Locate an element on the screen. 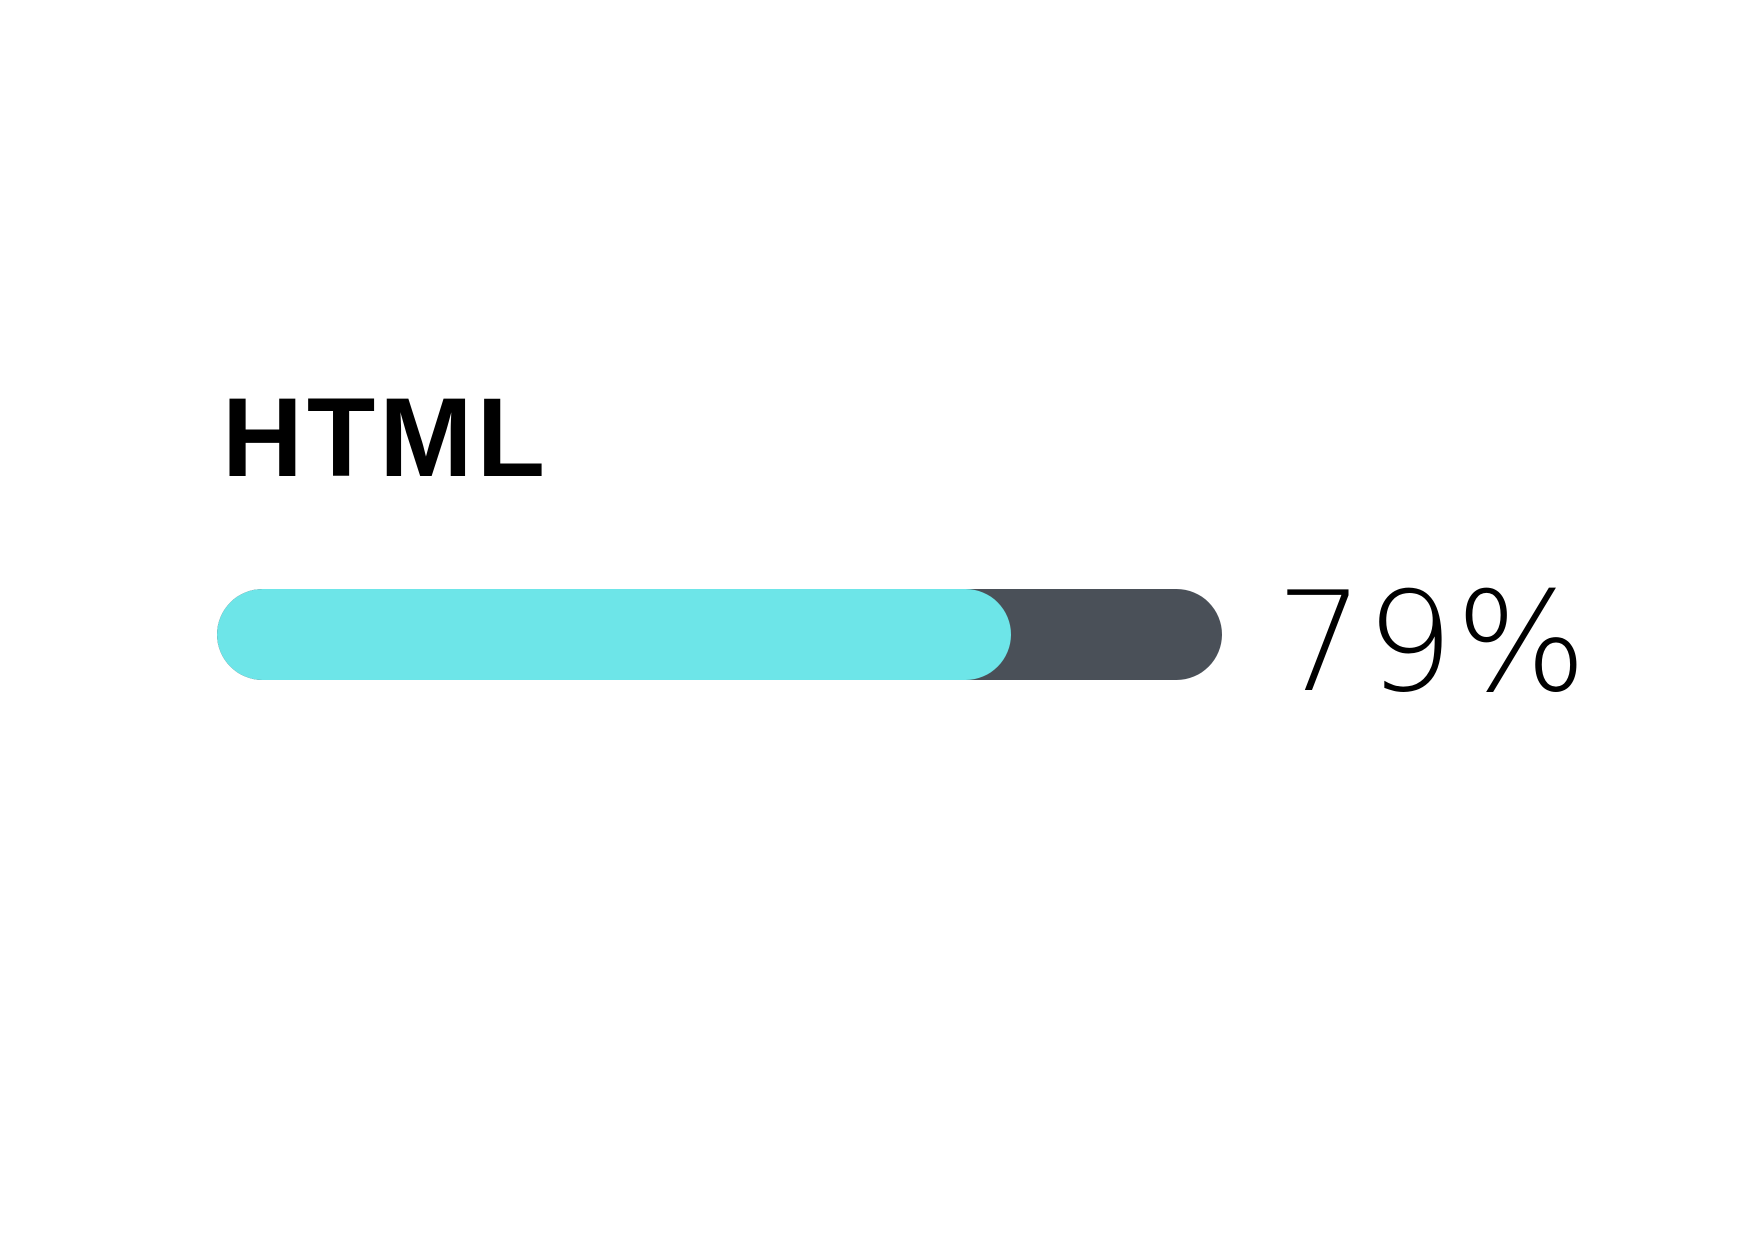 The image size is (1748, 1240). progress-percent-label: 79% is located at coordinates (1432, 642).